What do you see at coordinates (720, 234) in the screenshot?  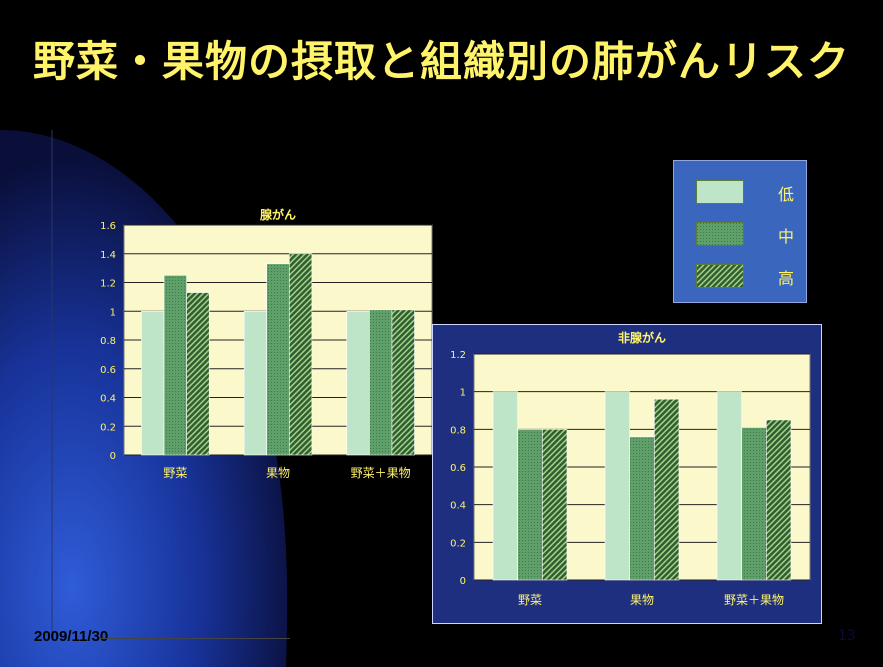 I see `legend-swatch-mid` at bounding box center [720, 234].